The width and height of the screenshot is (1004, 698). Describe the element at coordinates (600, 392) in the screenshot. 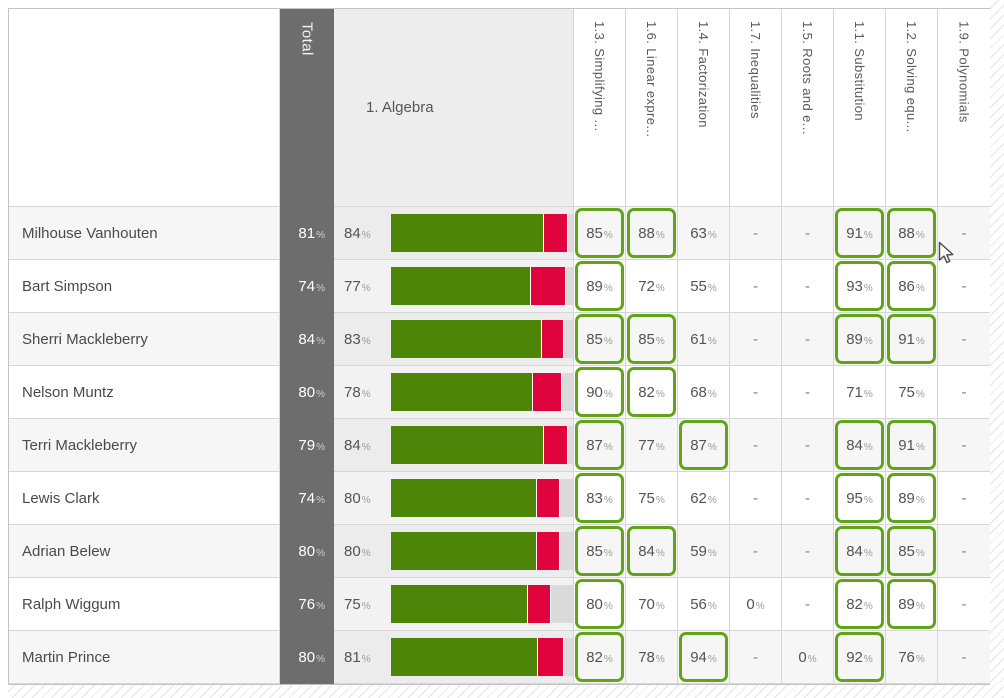

I see `topic-score-cell: 90%` at that location.